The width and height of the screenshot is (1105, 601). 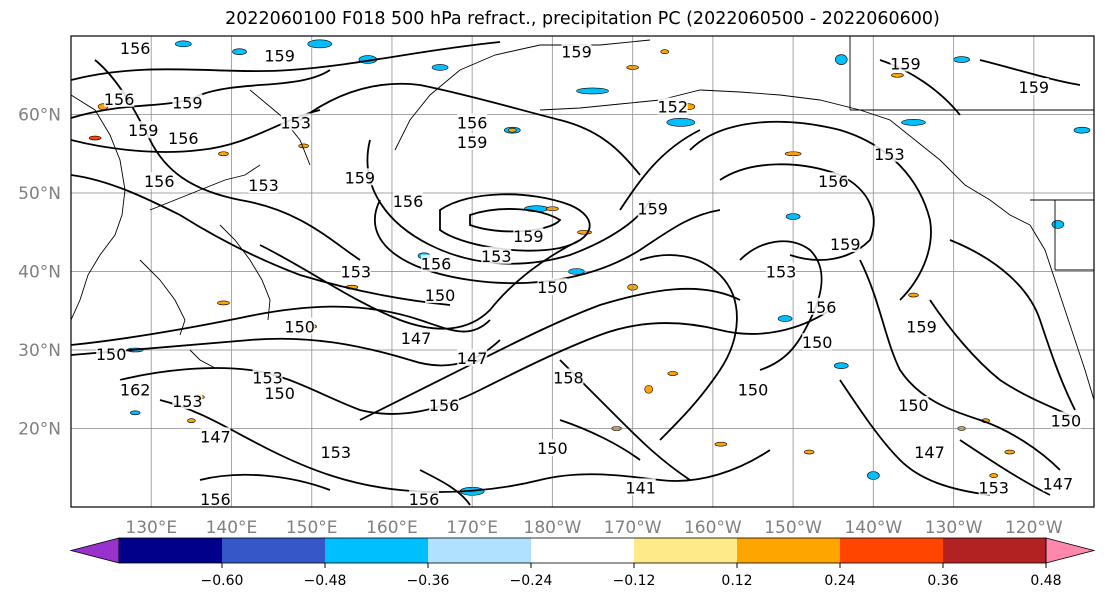 What do you see at coordinates (94, 550) in the screenshot?
I see `colorbar-extend-low` at bounding box center [94, 550].